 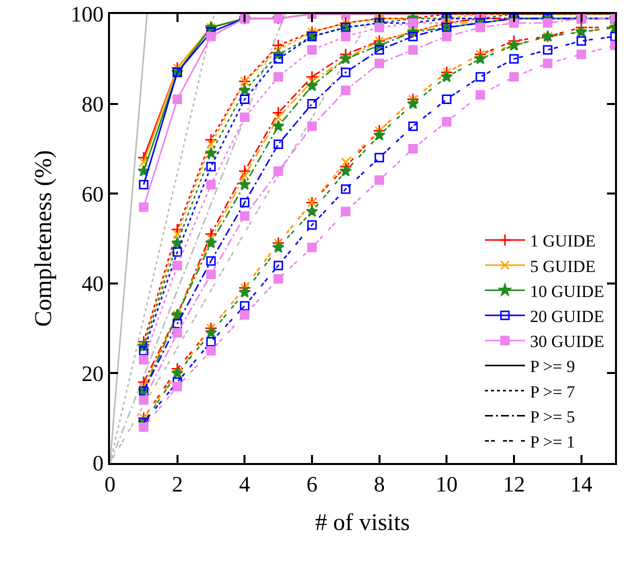 What do you see at coordinates (93, 373) in the screenshot?
I see `y-tick-label: 20` at bounding box center [93, 373].